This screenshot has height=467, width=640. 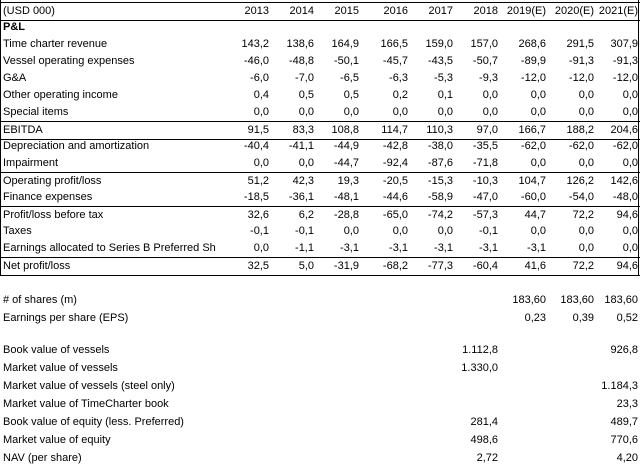 I want to click on value-cell: 23,3, so click(x=627, y=404).